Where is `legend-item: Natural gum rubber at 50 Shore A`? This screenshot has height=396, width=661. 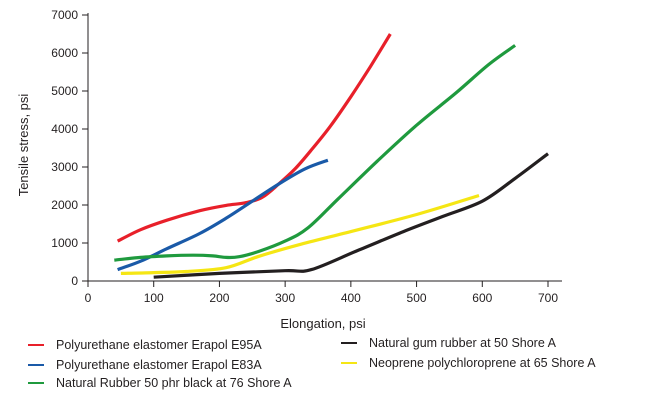
legend-item: Natural gum rubber at 50 Shore A is located at coordinates (449, 343).